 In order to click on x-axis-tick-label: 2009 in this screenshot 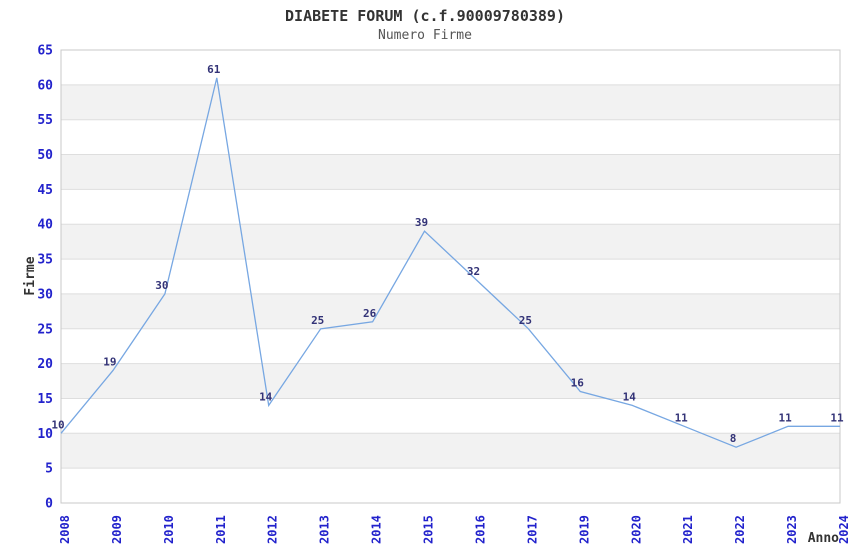, I will do `click(117, 529)`.